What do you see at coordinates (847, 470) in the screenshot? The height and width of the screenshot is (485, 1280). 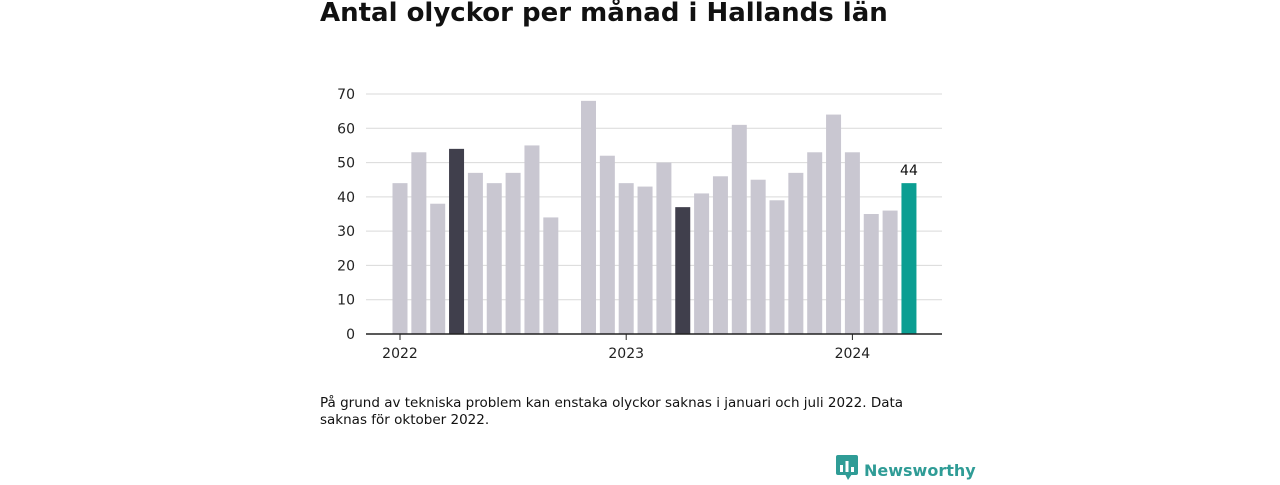 I see `bar-chart-speech-bubble-icon` at bounding box center [847, 470].